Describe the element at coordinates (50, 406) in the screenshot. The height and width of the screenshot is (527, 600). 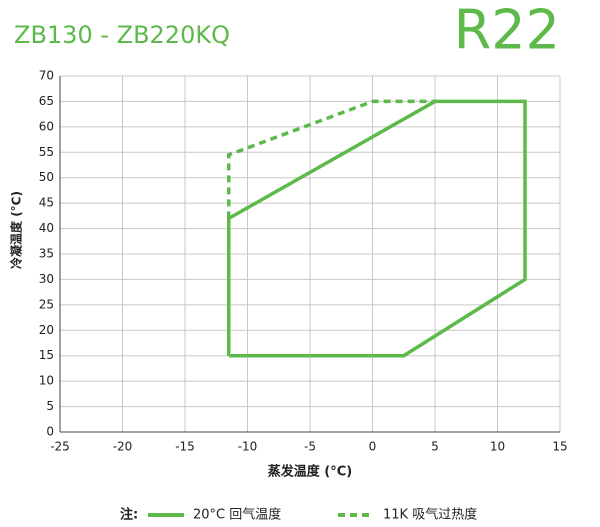
I see `y-tick-label: 5` at that location.